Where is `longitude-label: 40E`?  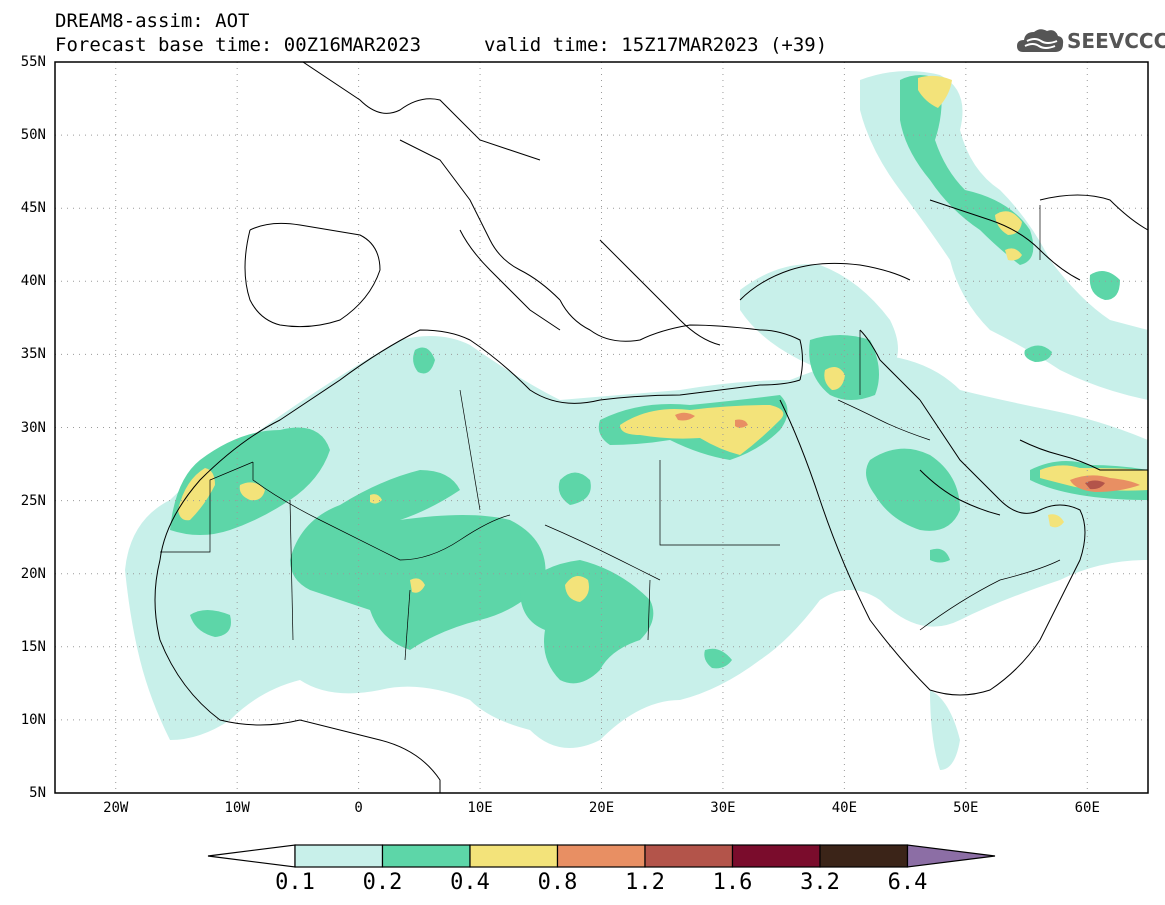 longitude-label: 40E is located at coordinates (844, 808).